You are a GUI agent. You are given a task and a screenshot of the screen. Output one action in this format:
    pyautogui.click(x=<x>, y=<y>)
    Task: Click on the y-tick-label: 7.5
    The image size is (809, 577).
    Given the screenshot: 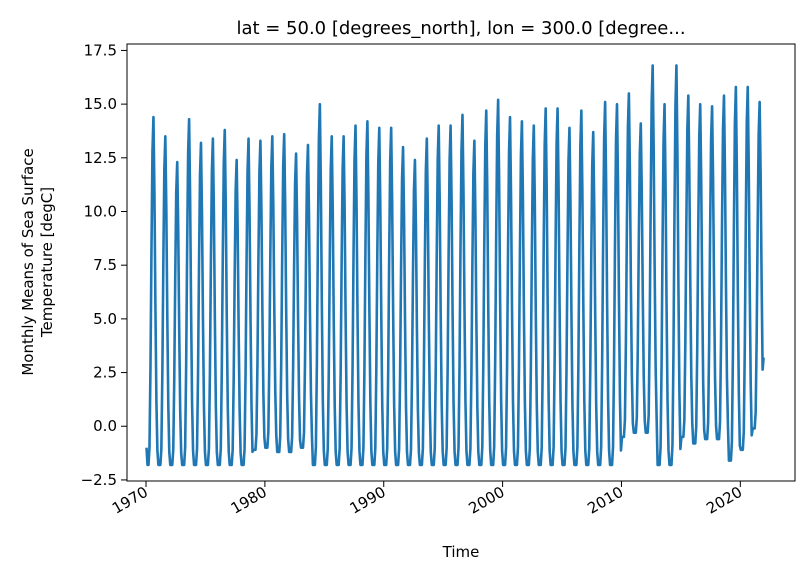 What is the action you would take?
    pyautogui.click(x=105, y=265)
    